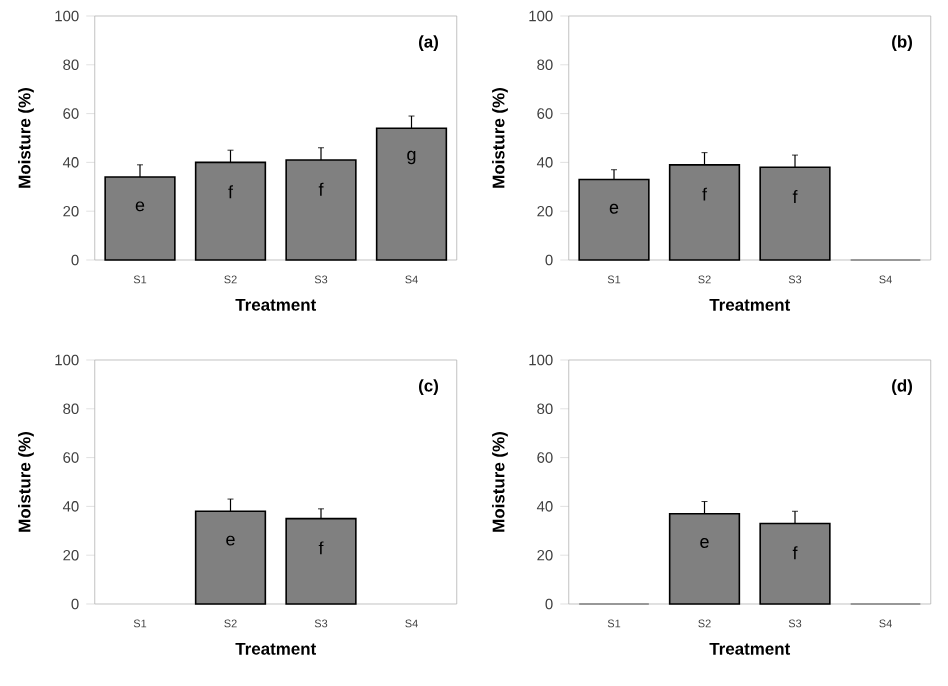 This screenshot has height=686, width=948. Describe the element at coordinates (614, 219) in the screenshot. I see `bar` at that location.